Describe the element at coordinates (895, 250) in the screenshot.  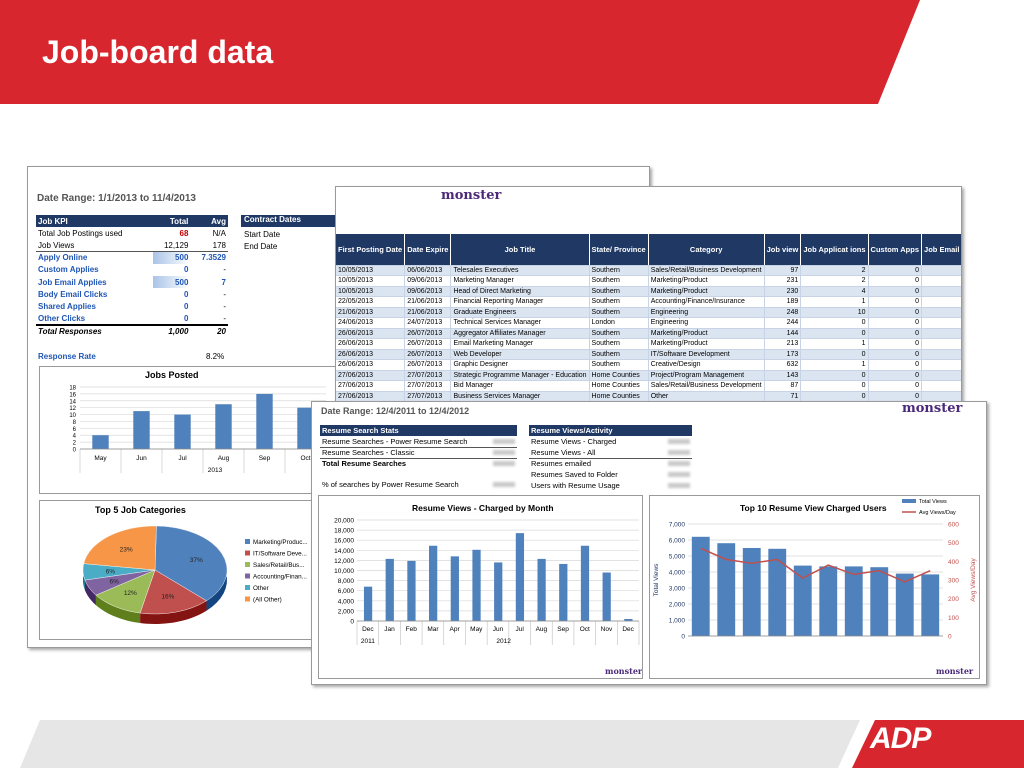
I see `col-custom-apps: Custom Apps` at that location.